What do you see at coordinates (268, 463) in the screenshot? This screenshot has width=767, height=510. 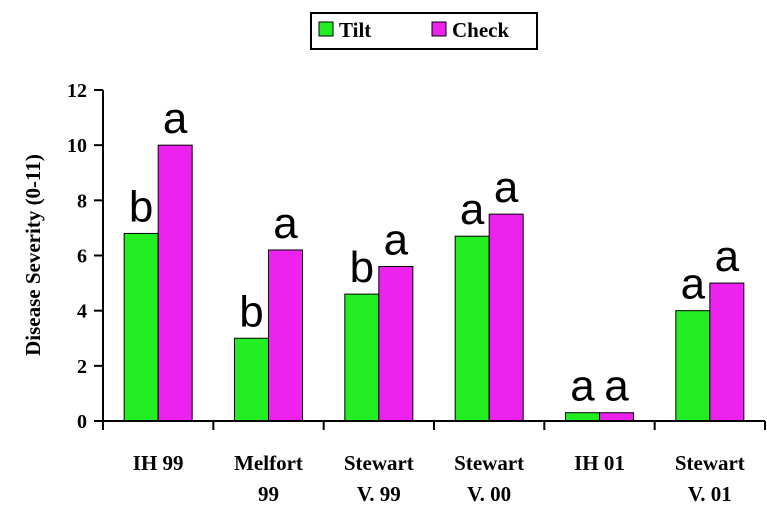 I see `x-tick-label-1-0: Melfort` at bounding box center [268, 463].